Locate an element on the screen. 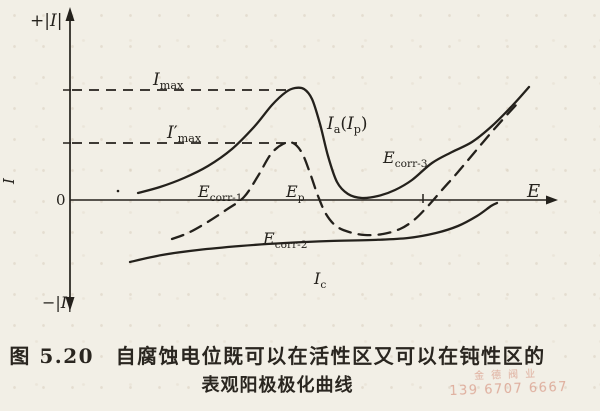 Image resolution: width=600 pixels, height=411 pixels. label-ic: Ic is located at coordinates (319, 280).